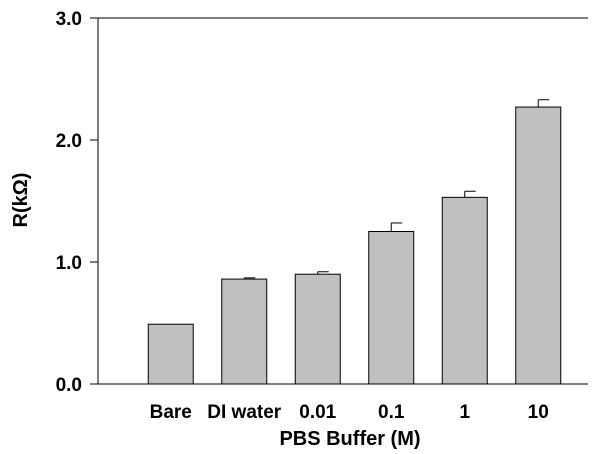 The width and height of the screenshot is (611, 454). Describe the element at coordinates (538, 412) in the screenshot. I see `x-tick-label: 10` at that location.